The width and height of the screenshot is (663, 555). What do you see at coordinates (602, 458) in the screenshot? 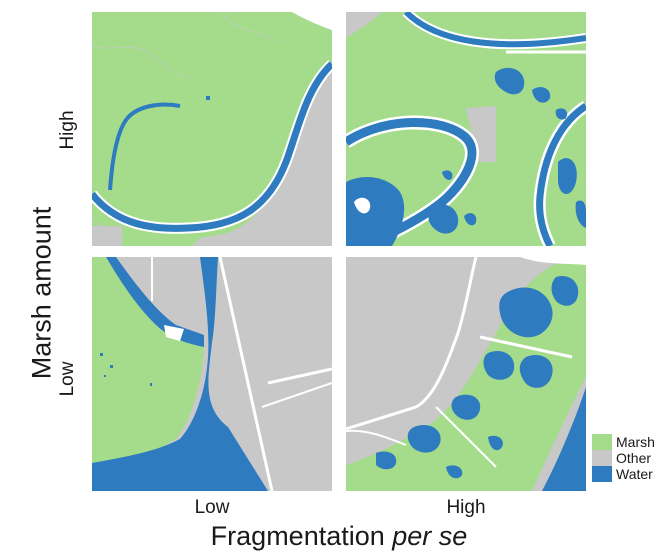
I see `legend-swatch-other` at bounding box center [602, 458].